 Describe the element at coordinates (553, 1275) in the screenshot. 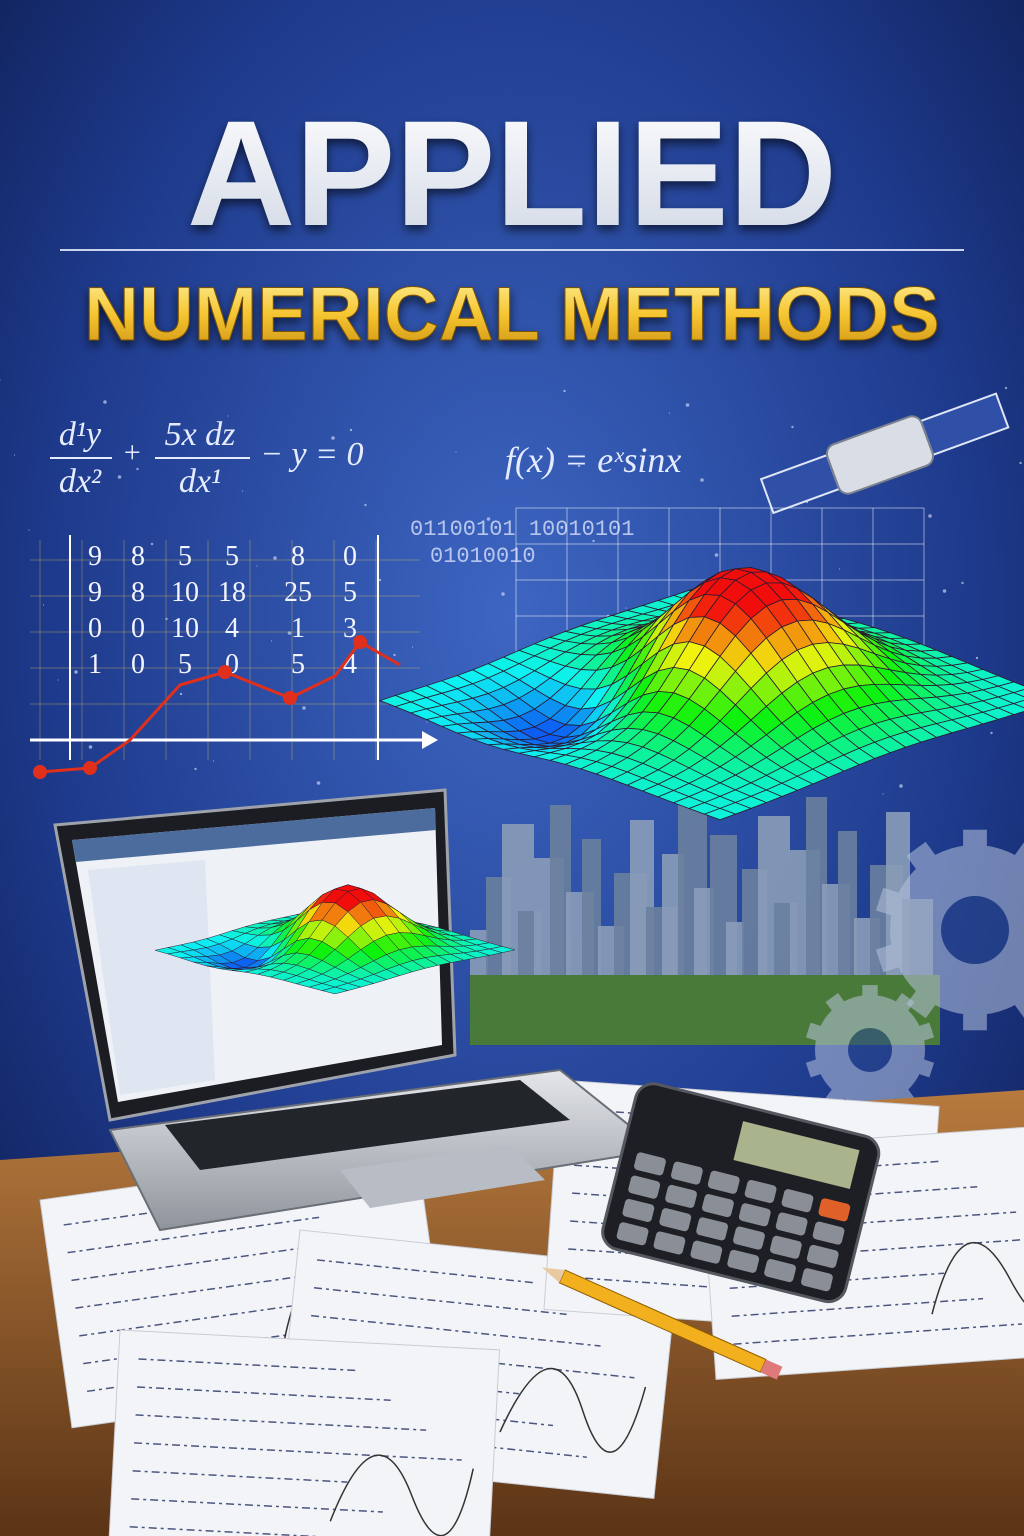

I see `pencil-tip` at that location.